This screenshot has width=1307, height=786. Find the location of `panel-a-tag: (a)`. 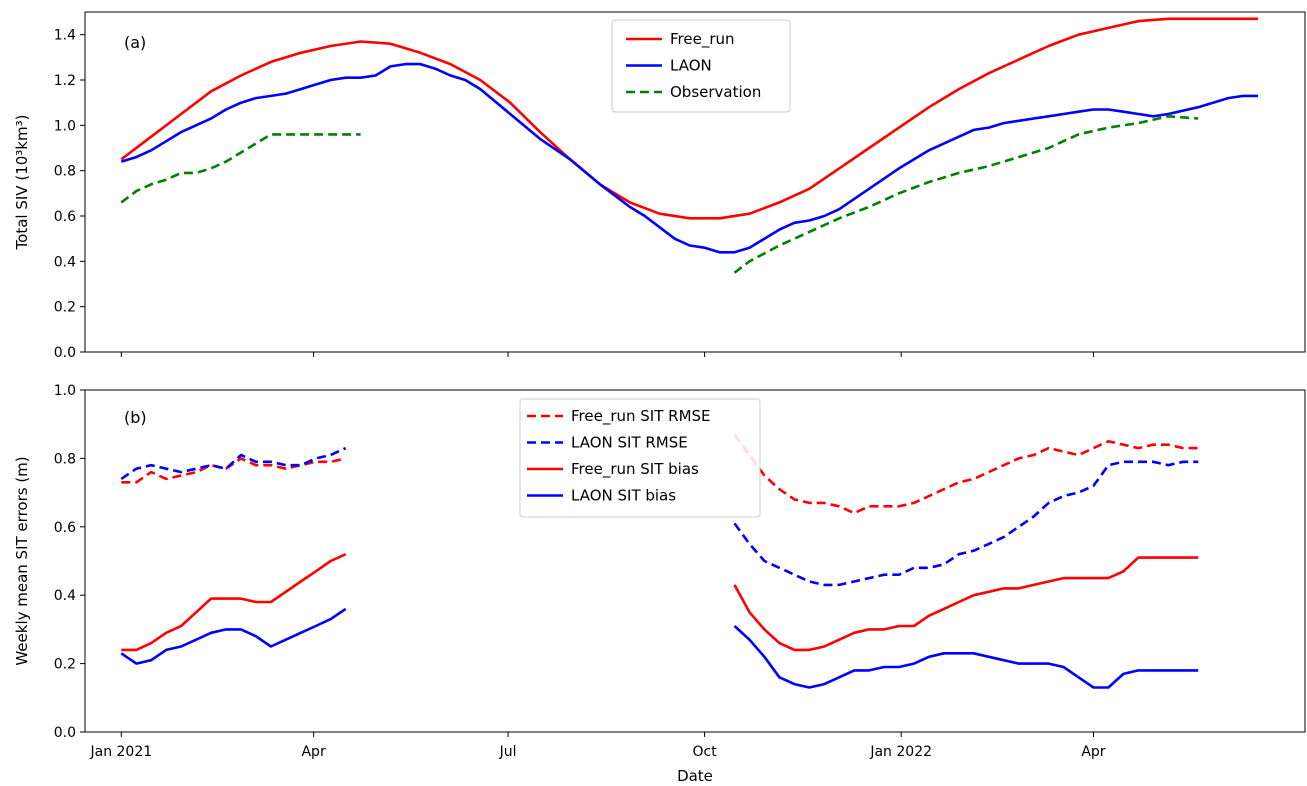

panel-a-tag: (a) is located at coordinates (135, 42).